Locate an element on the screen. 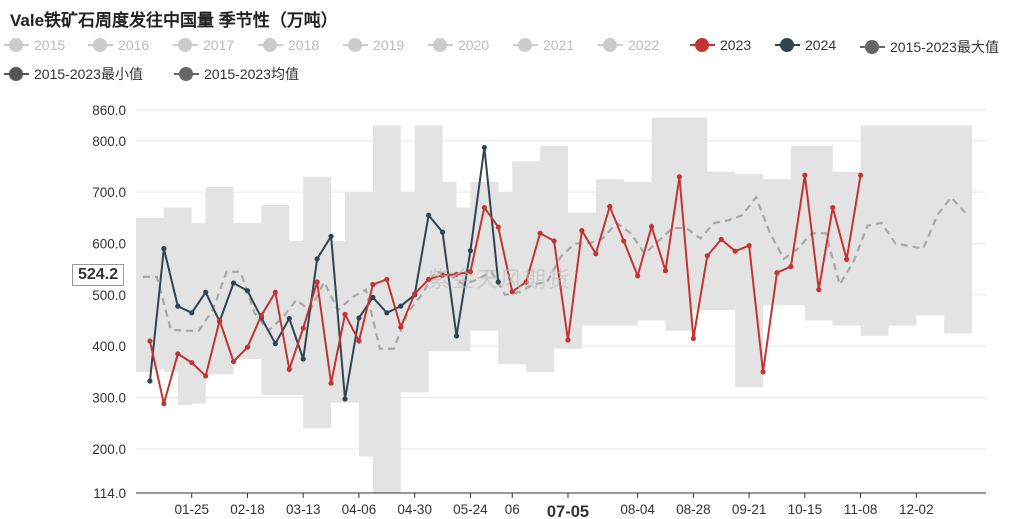  legend-item-2015-2023最大值: 2015-2023最大值 is located at coordinates (929, 47).